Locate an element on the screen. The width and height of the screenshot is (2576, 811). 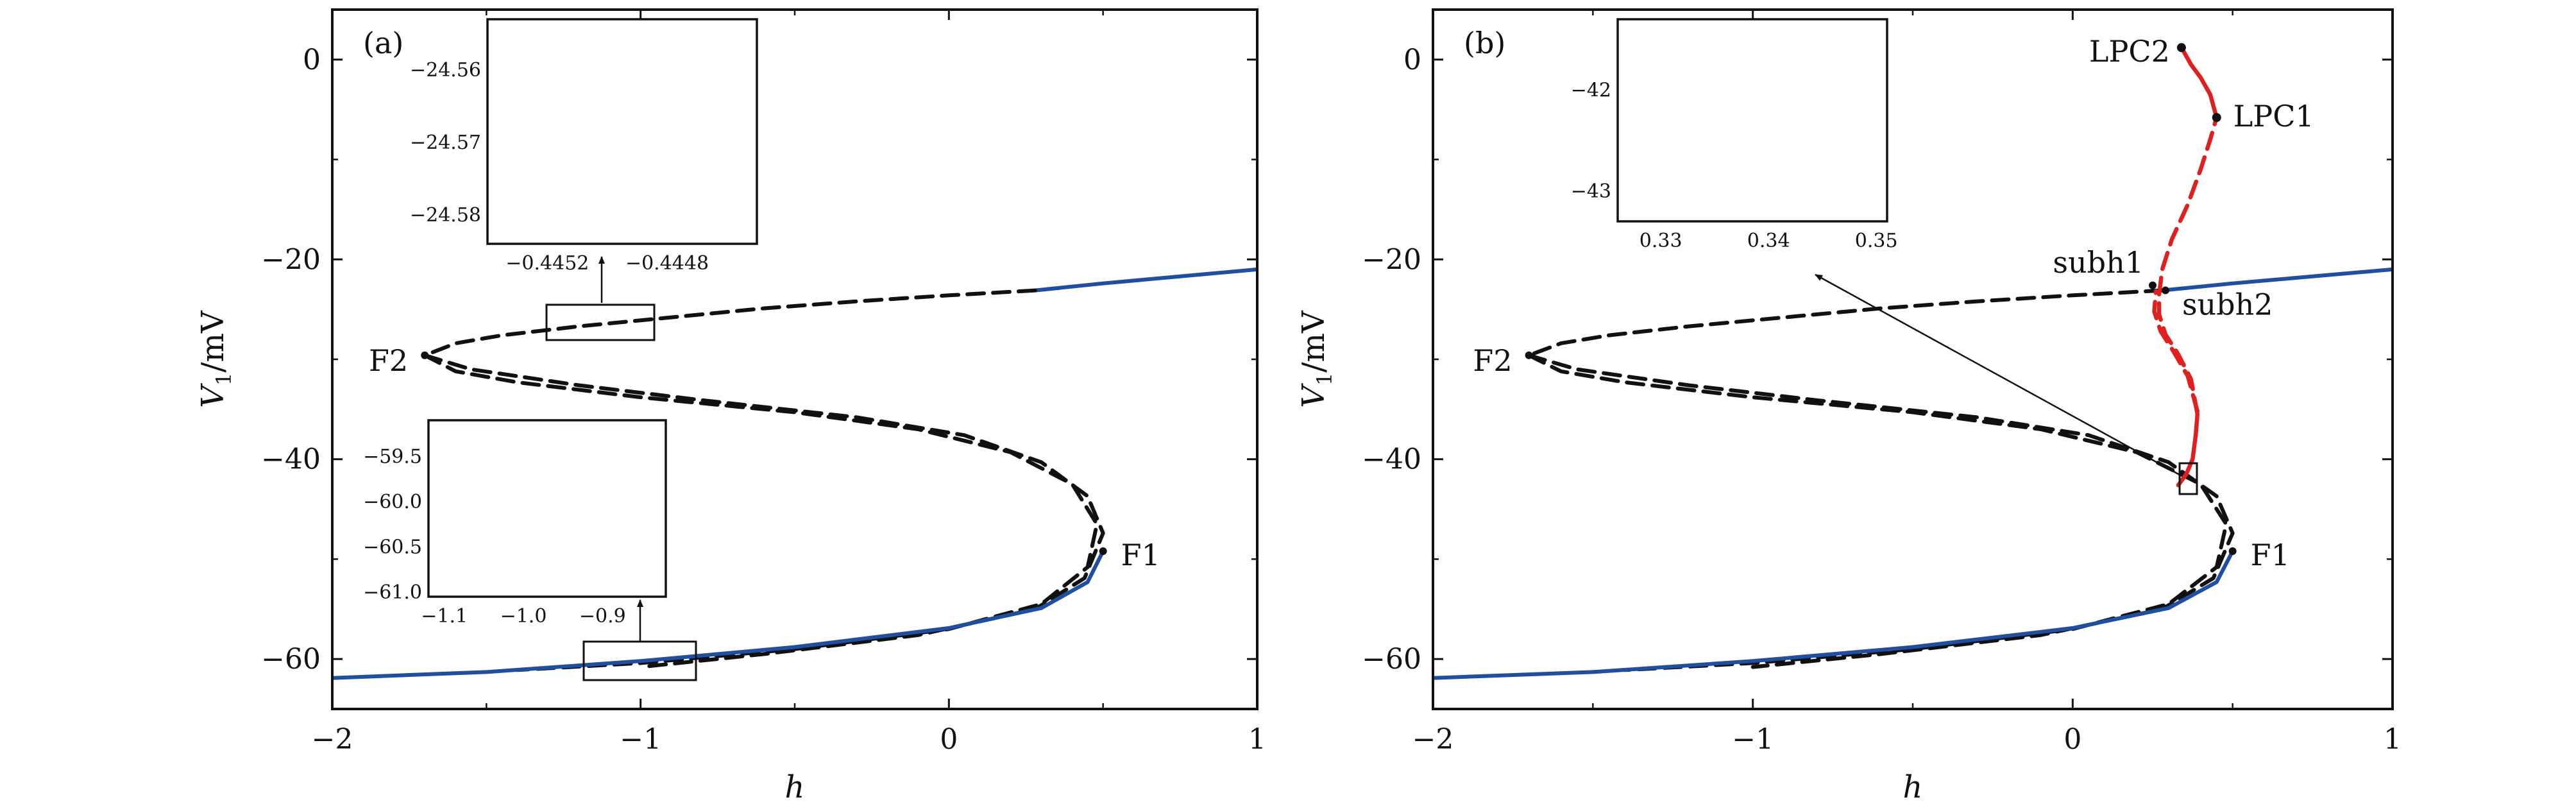
inset-y-tick-label: −43 is located at coordinates (1591, 191).